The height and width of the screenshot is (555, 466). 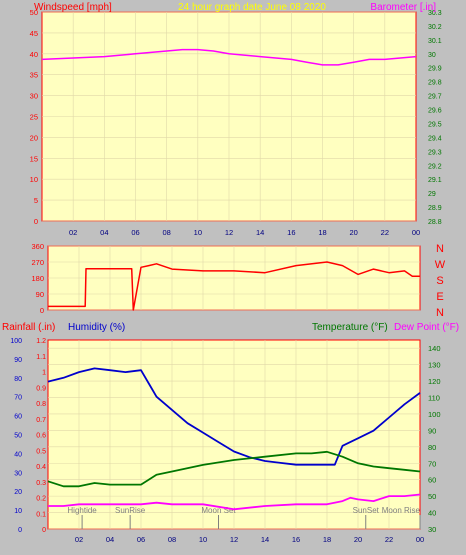 I want to click on x-tick-label: 08, so click(x=172, y=539).